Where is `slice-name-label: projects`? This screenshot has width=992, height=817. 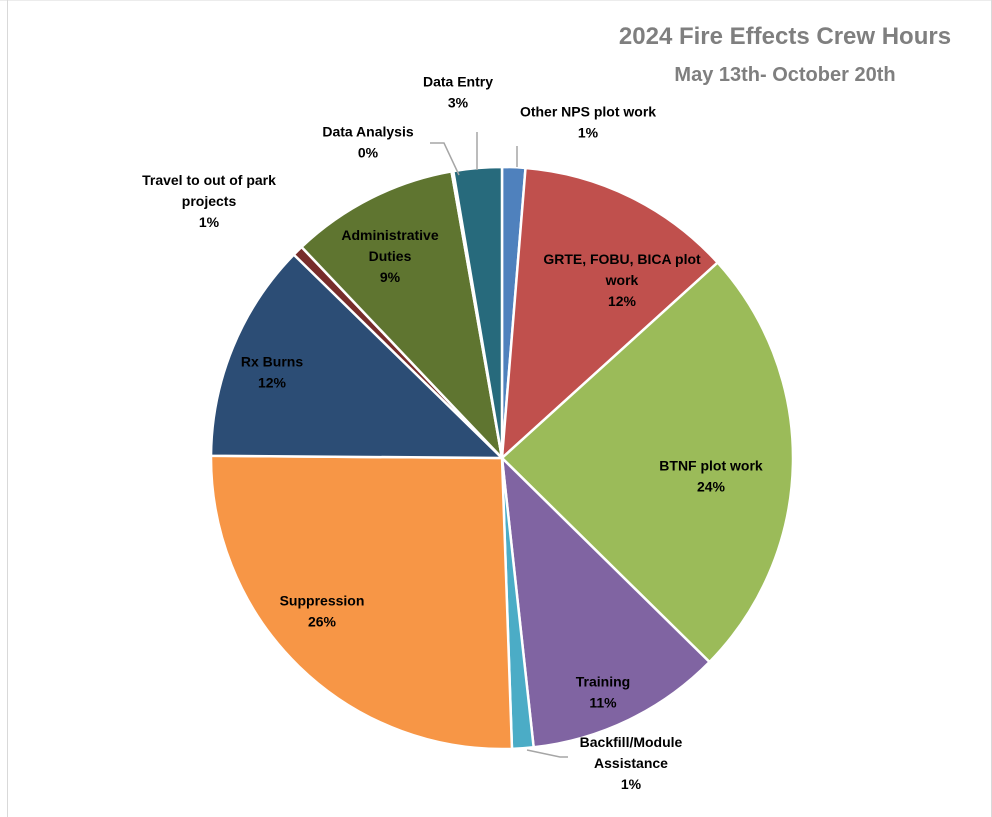 slice-name-label: projects is located at coordinates (209, 201).